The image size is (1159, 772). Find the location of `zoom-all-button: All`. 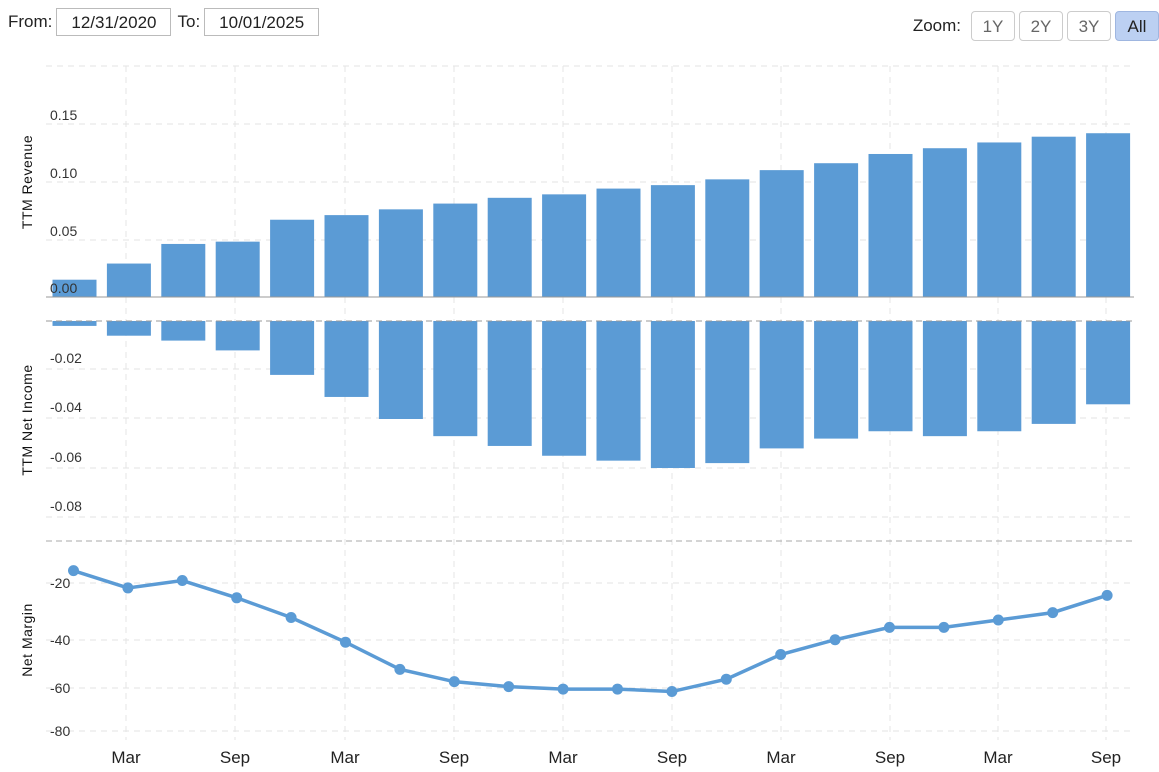

zoom-all-button: All is located at coordinates (1137, 26).